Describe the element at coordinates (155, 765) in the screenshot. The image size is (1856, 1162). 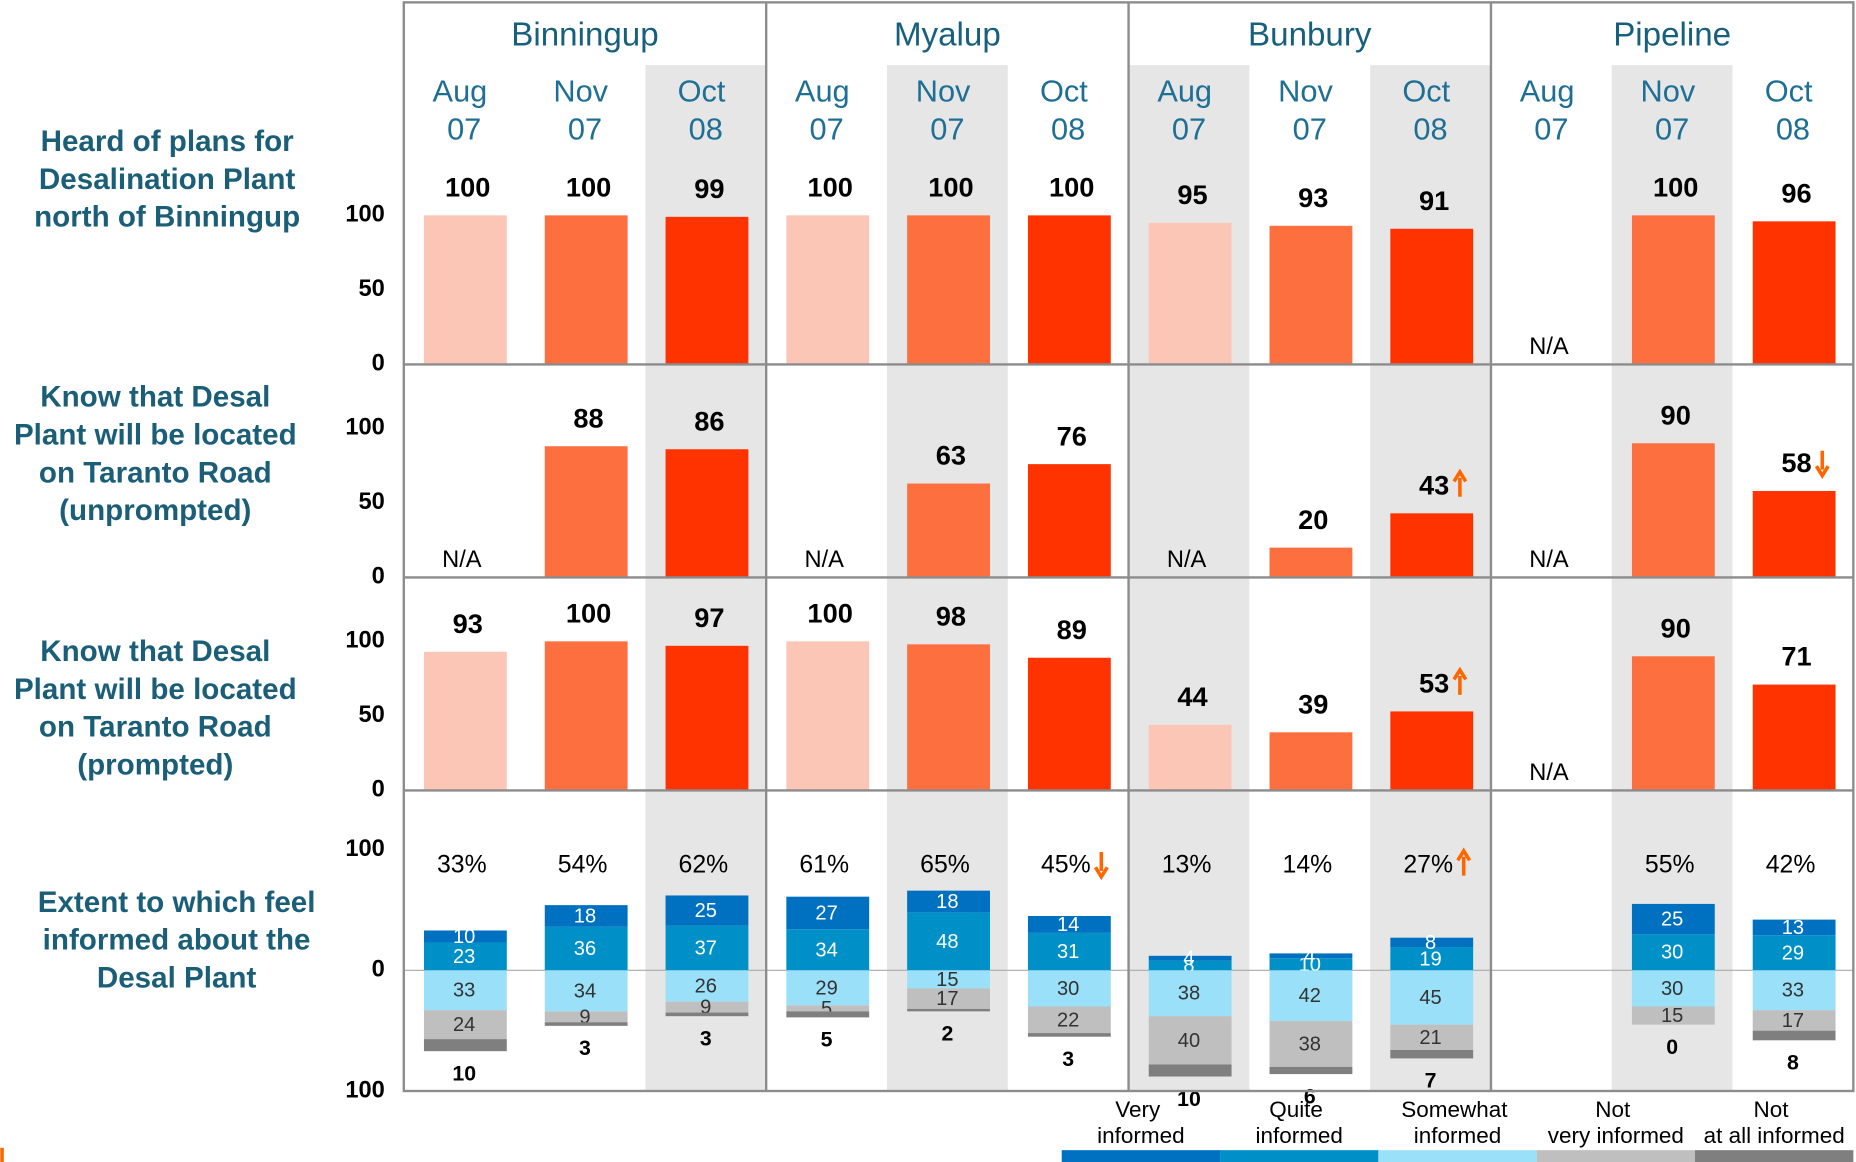
I see `row-label: (prompted)` at that location.